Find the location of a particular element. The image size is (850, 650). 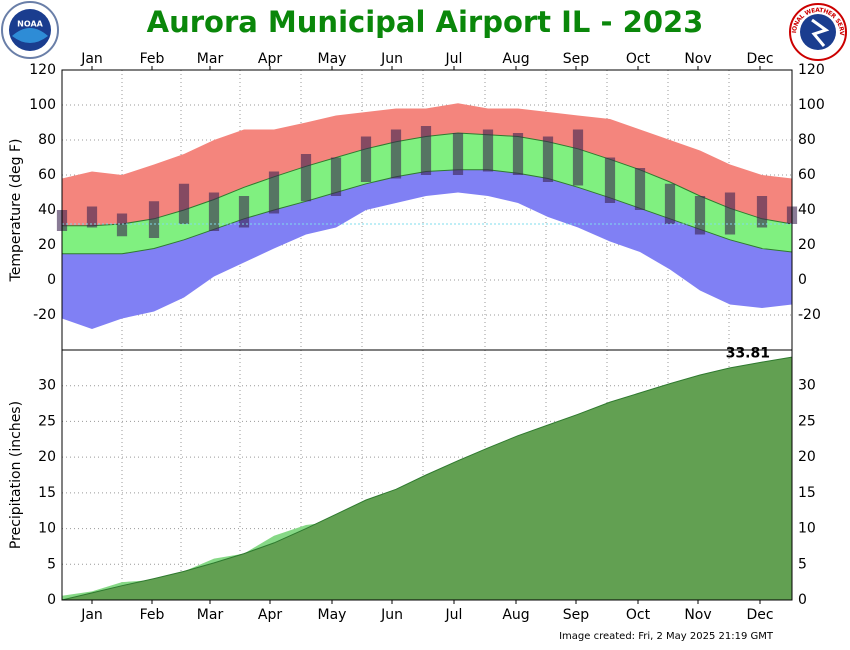

logo-text: NOAA is located at coordinates (30, 24).